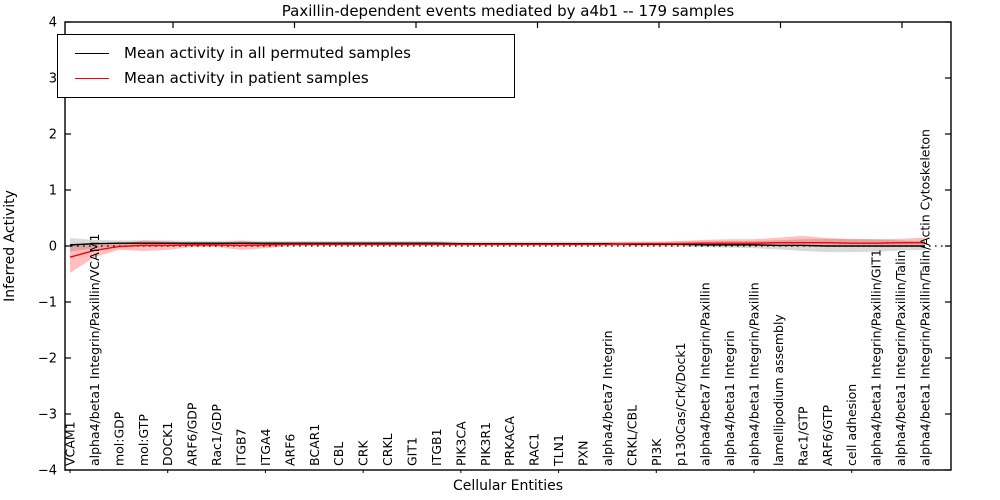 The height and width of the screenshot is (500, 1000). I want to click on legend-item-patient: Mean activity in patient samples, so click(286, 78).